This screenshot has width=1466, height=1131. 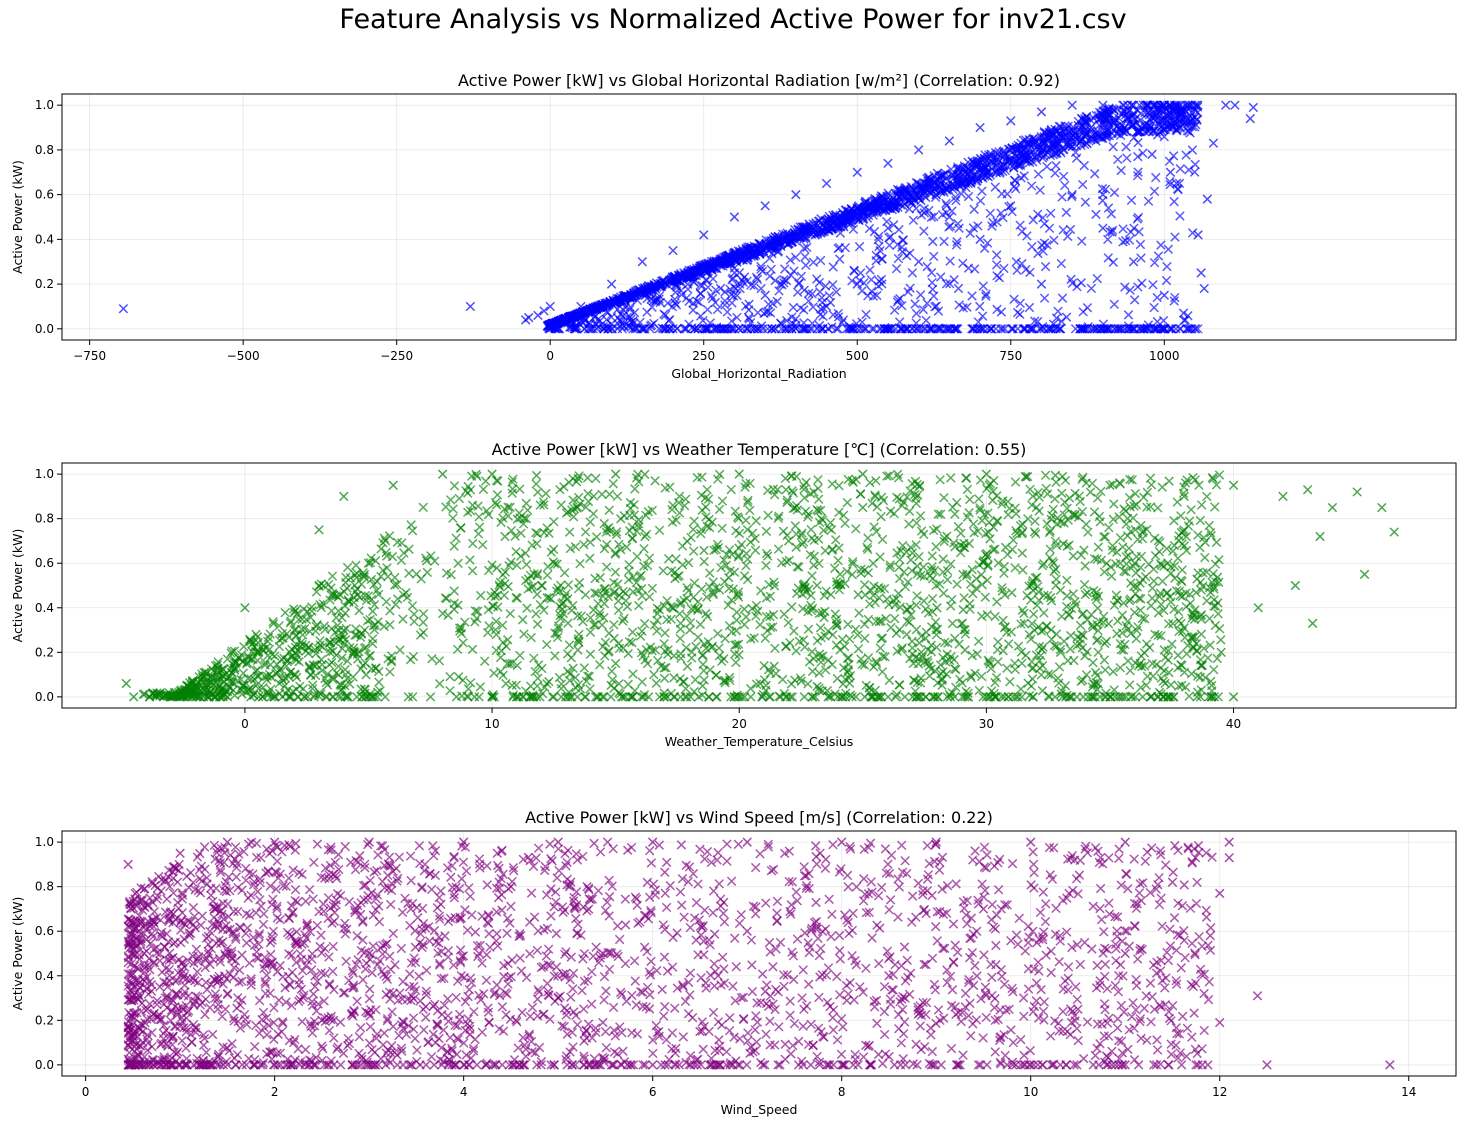 I want to click on x-axis-label: Global_Horizontal_Radiation, so click(x=758, y=373).